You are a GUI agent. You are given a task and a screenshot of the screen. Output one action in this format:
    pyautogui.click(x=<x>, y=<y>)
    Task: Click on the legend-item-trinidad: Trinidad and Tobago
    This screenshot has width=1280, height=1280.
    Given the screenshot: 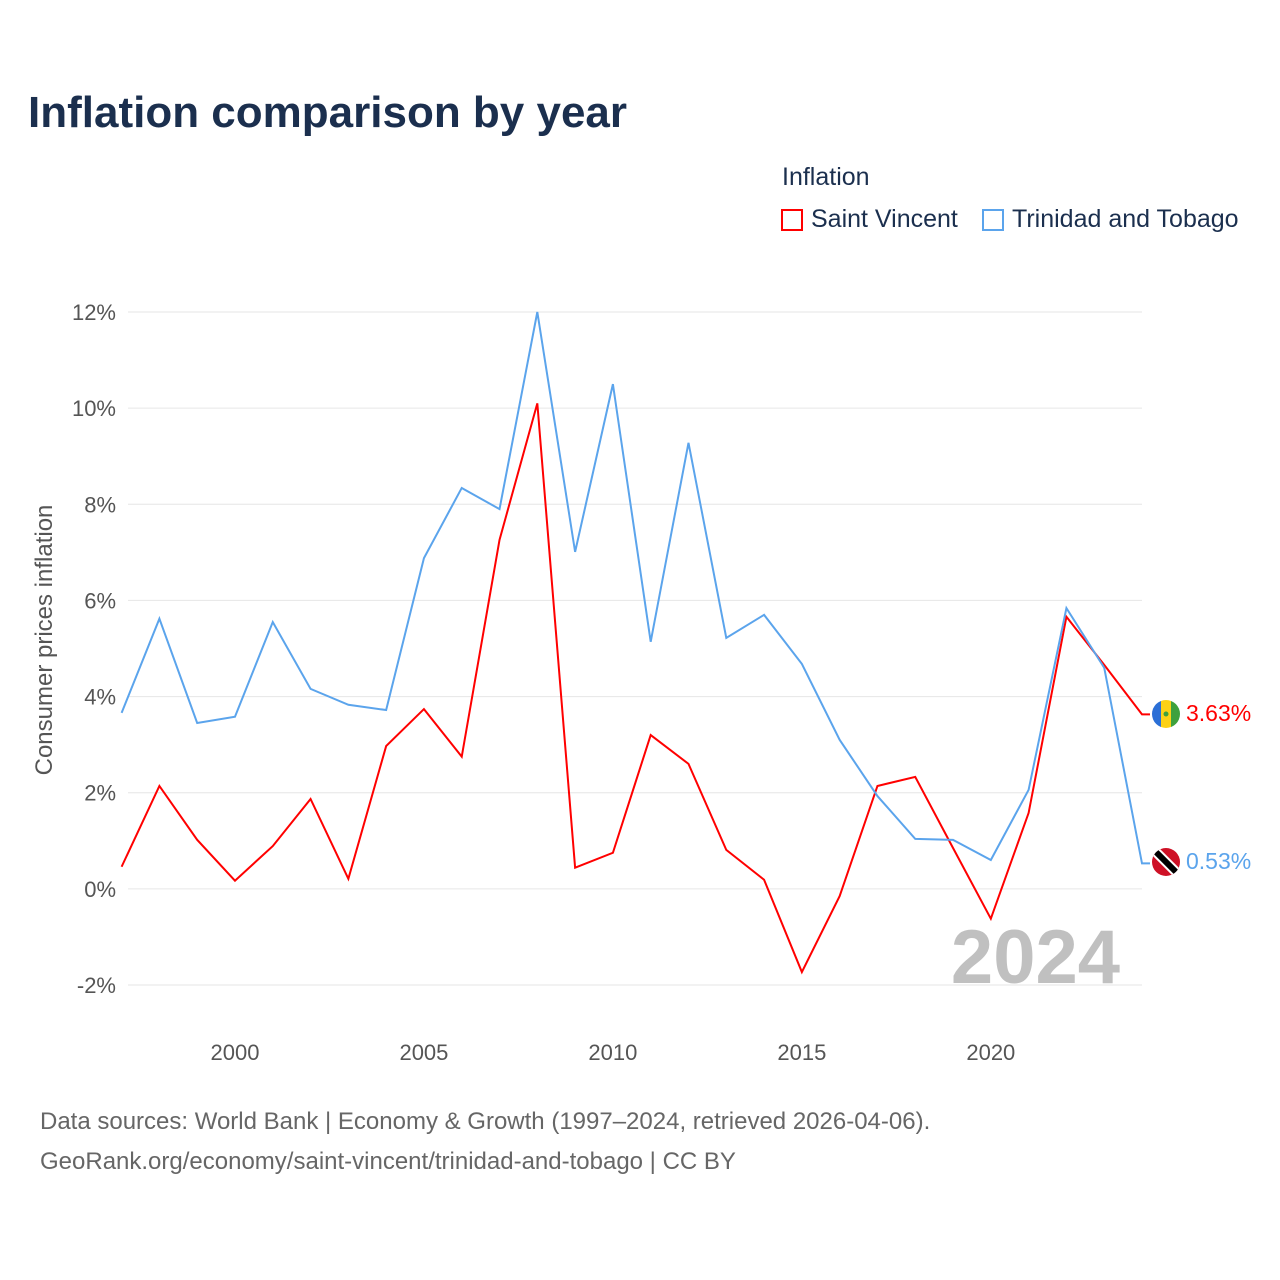 What is the action you would take?
    pyautogui.click(x=1110, y=219)
    